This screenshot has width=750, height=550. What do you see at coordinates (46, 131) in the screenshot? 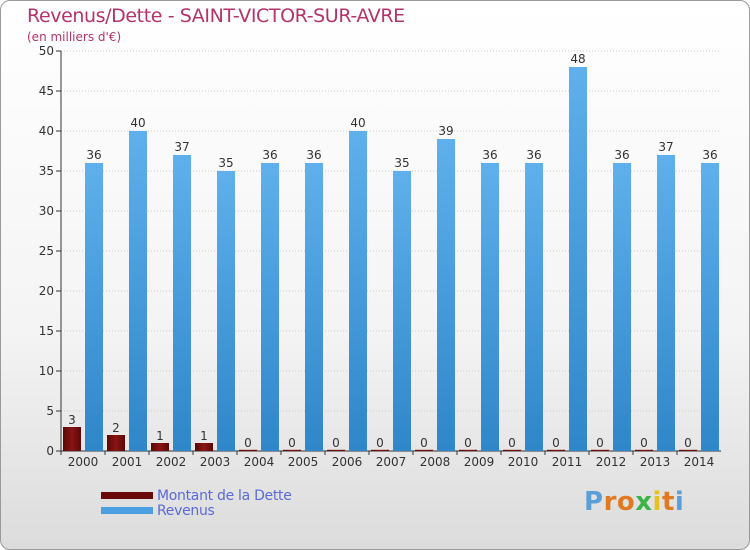
I see `y-tick-label: 40` at bounding box center [46, 131].